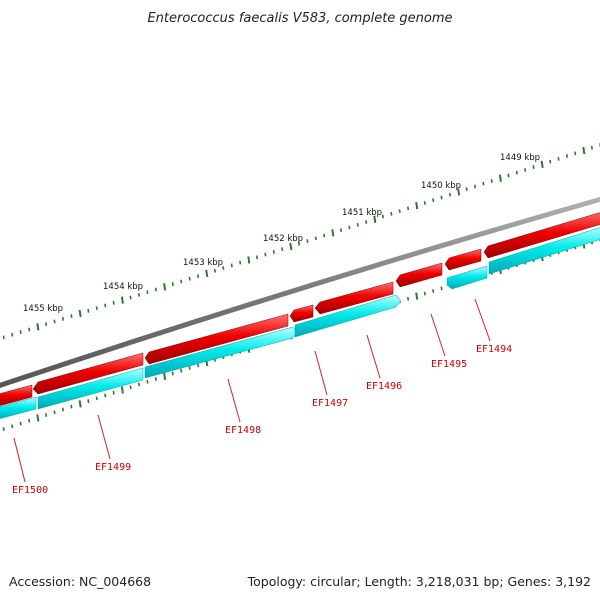  Describe the element at coordinates (203, 263) in the screenshot. I see `scale-label-1453: 1453 kbp` at that location.